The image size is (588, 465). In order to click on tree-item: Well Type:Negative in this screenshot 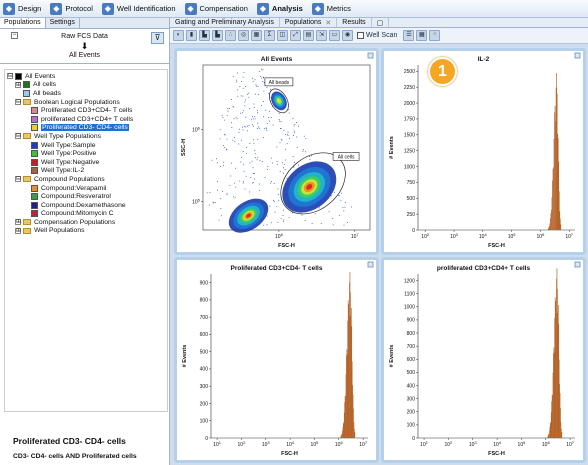, I will do `click(86, 162)`.